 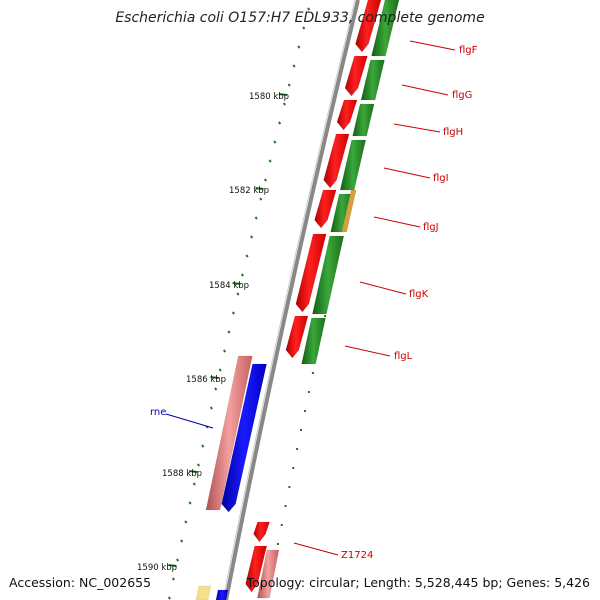 I want to click on gene-label-flgF: flgF, so click(x=468, y=50).